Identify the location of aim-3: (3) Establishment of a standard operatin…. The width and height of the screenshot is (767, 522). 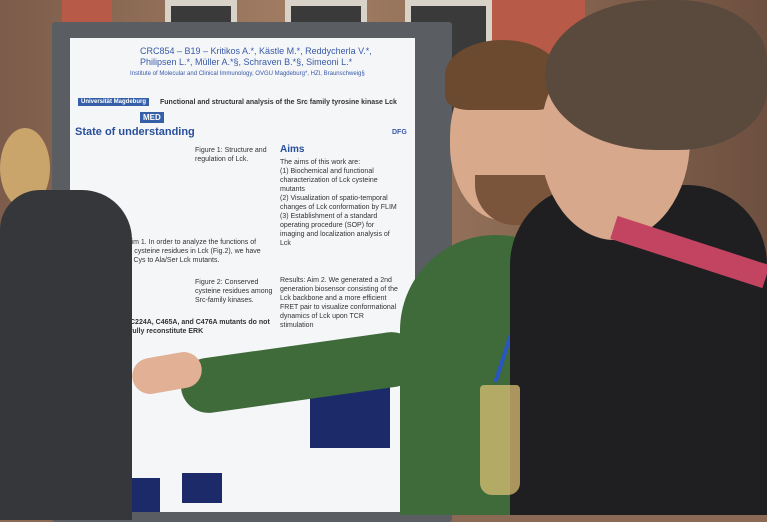
(335, 230).